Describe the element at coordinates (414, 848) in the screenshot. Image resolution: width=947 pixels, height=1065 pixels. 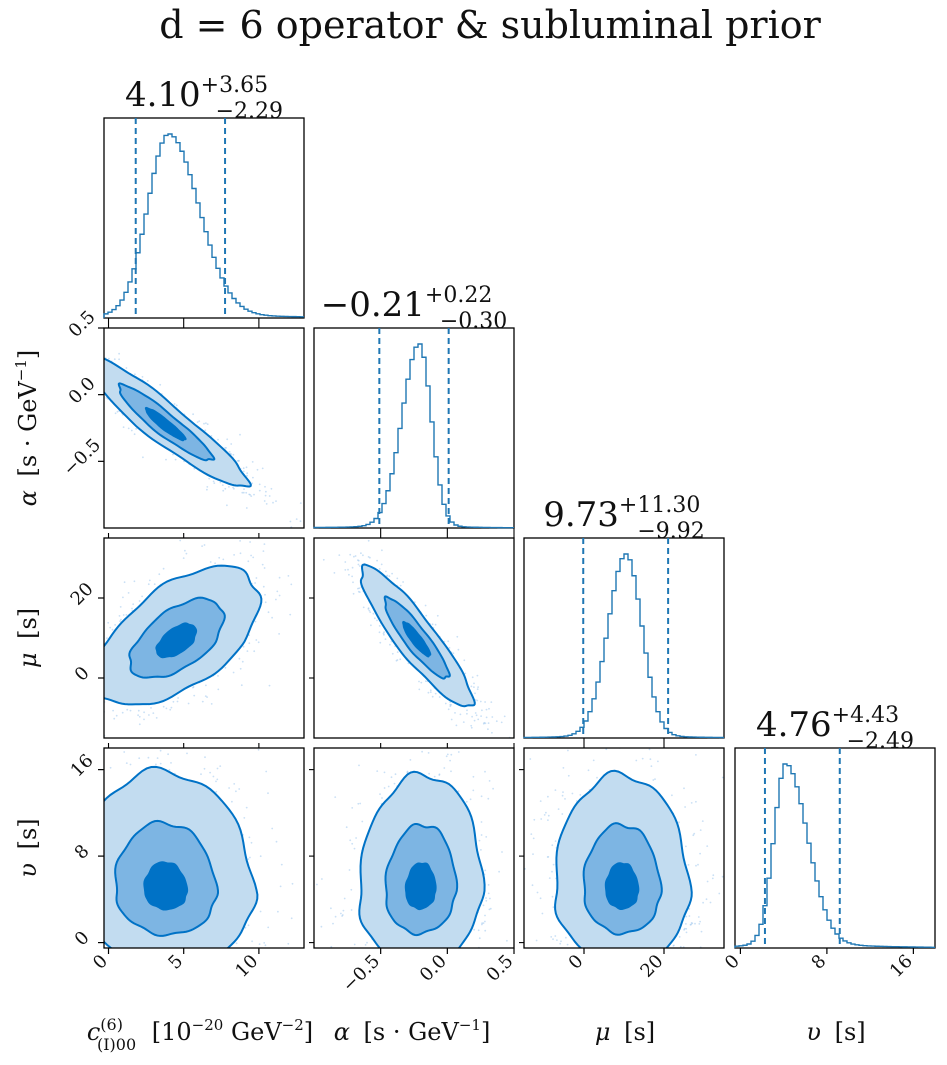
I see `panel-frame` at that location.